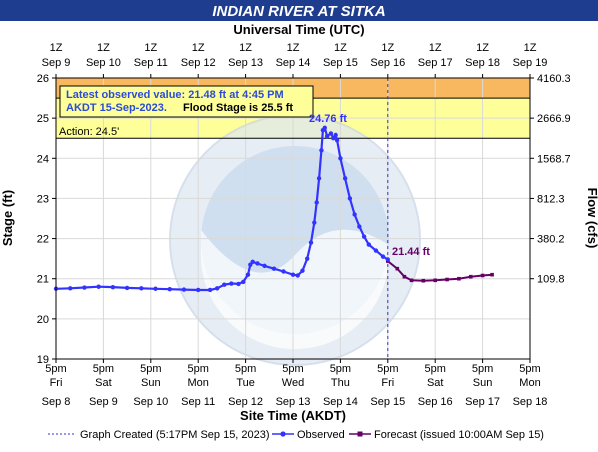 Image resolution: width=598 pixels, height=452 pixels. I want to click on info-box-frame, so click(186, 101).